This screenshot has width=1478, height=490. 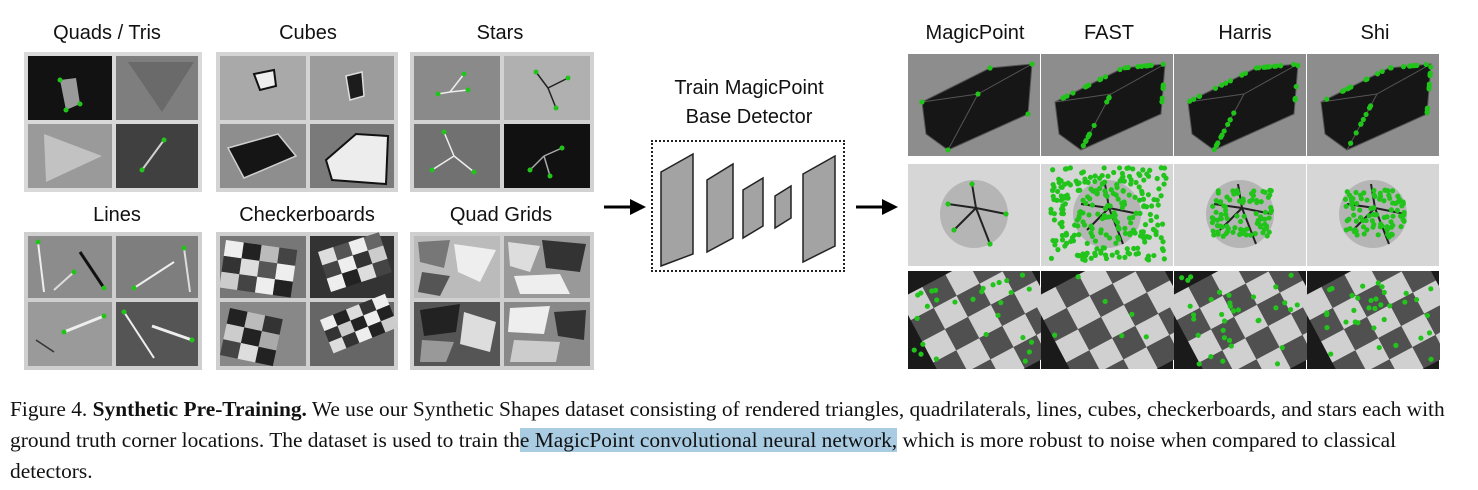 I want to click on column-label-shi: Shi, so click(x=1375, y=33).